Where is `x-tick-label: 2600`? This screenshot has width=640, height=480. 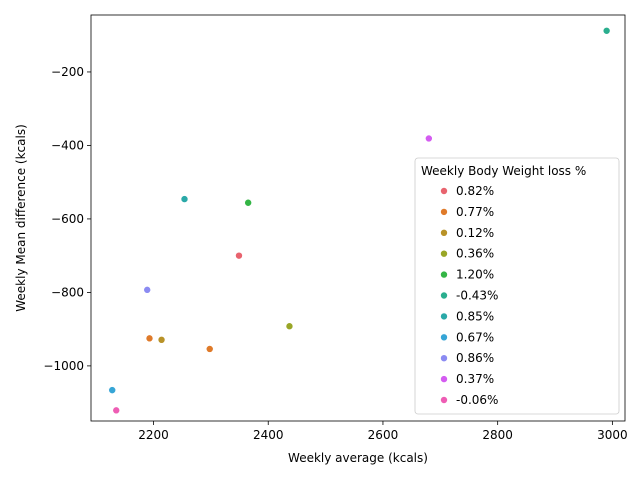 x-tick-label: 2600 is located at coordinates (383, 435).